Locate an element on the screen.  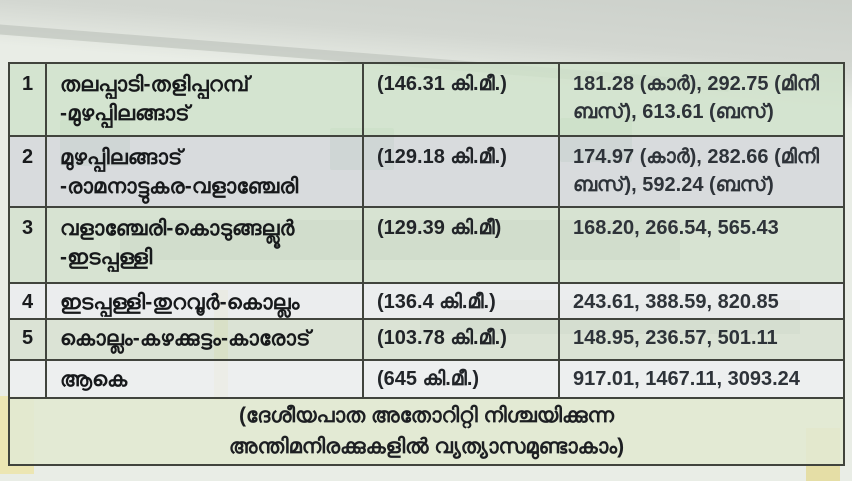
distance-cell: (129.39 കി.മീ) is located at coordinates (462, 245).